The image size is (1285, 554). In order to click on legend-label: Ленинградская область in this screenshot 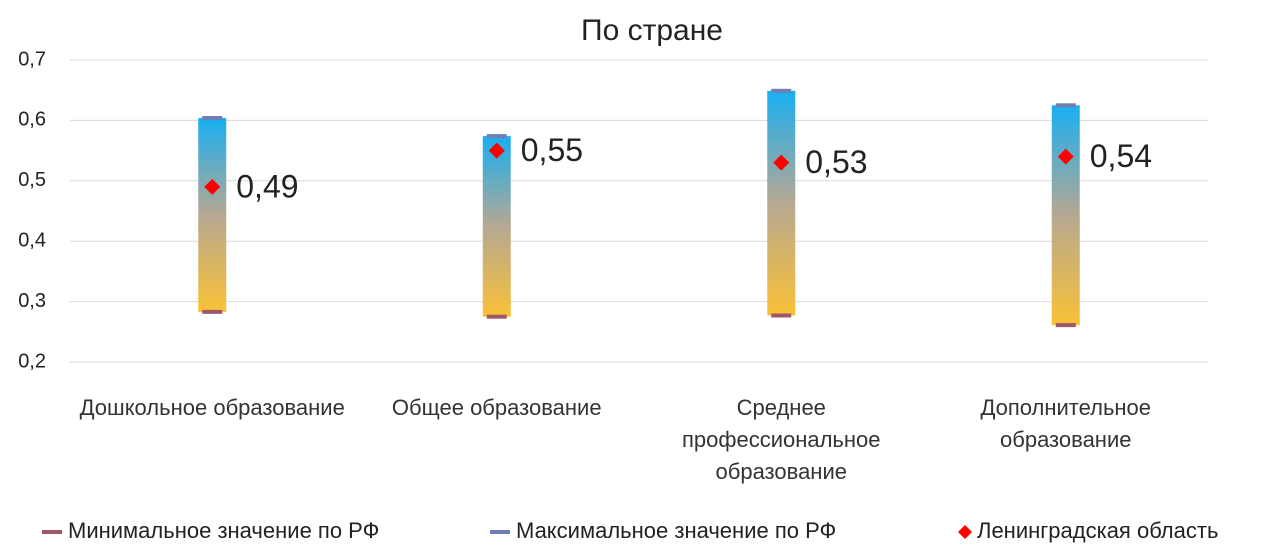, I will do `click(1097, 530)`.